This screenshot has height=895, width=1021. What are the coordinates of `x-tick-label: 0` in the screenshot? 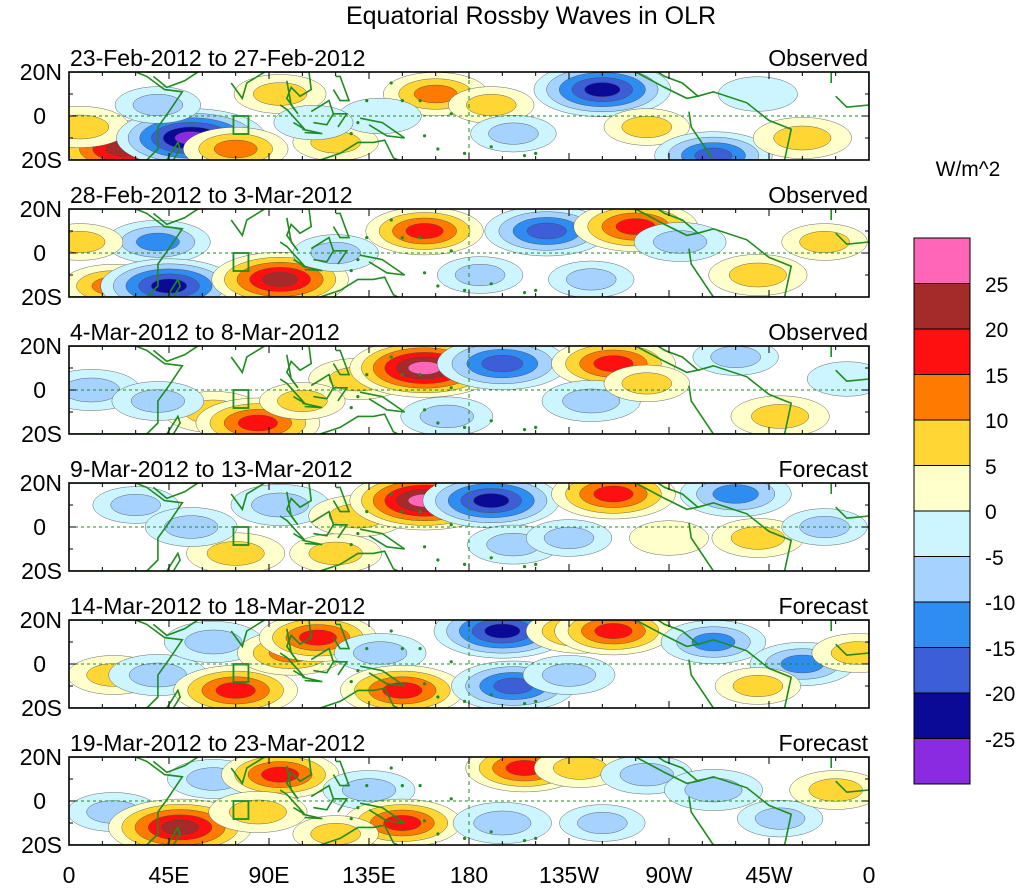 It's located at (869, 875).